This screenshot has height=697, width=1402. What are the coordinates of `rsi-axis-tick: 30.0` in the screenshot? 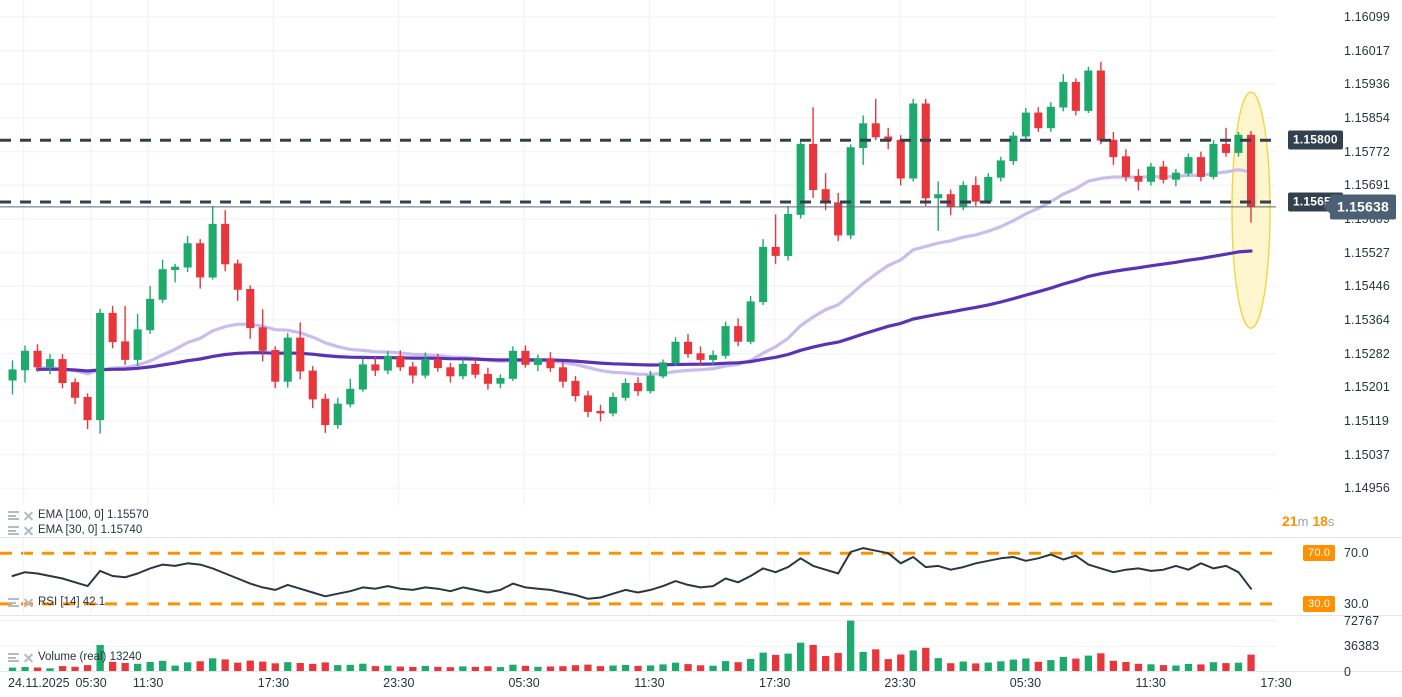 It's located at (1356, 603).